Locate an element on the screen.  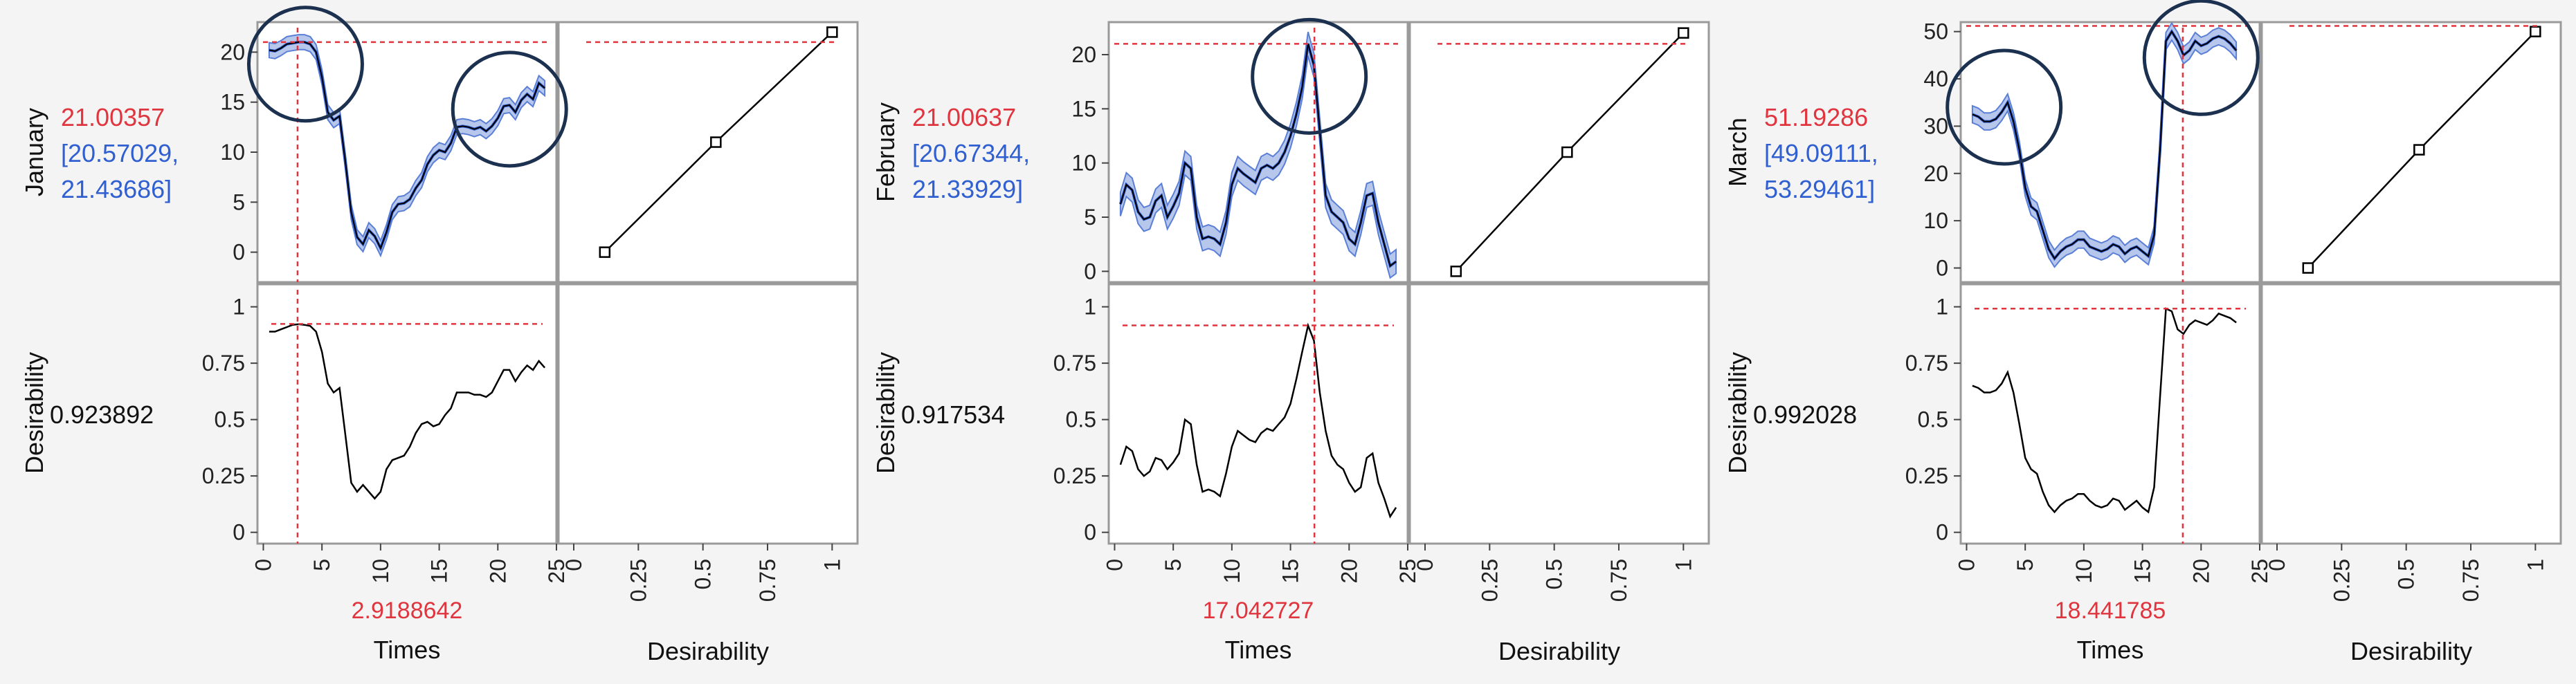
response-y-tick-label: 15 is located at coordinates (232, 102).